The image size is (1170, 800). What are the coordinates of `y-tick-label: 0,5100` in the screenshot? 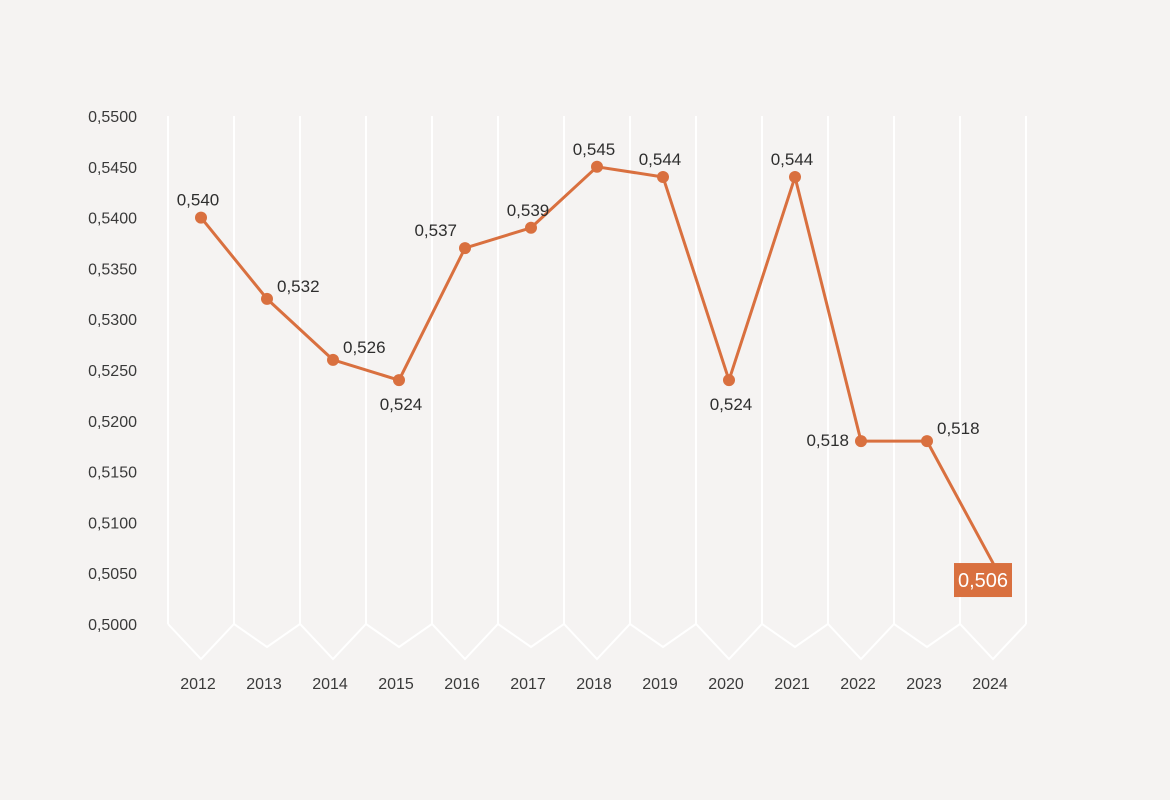 It's located at (112, 523).